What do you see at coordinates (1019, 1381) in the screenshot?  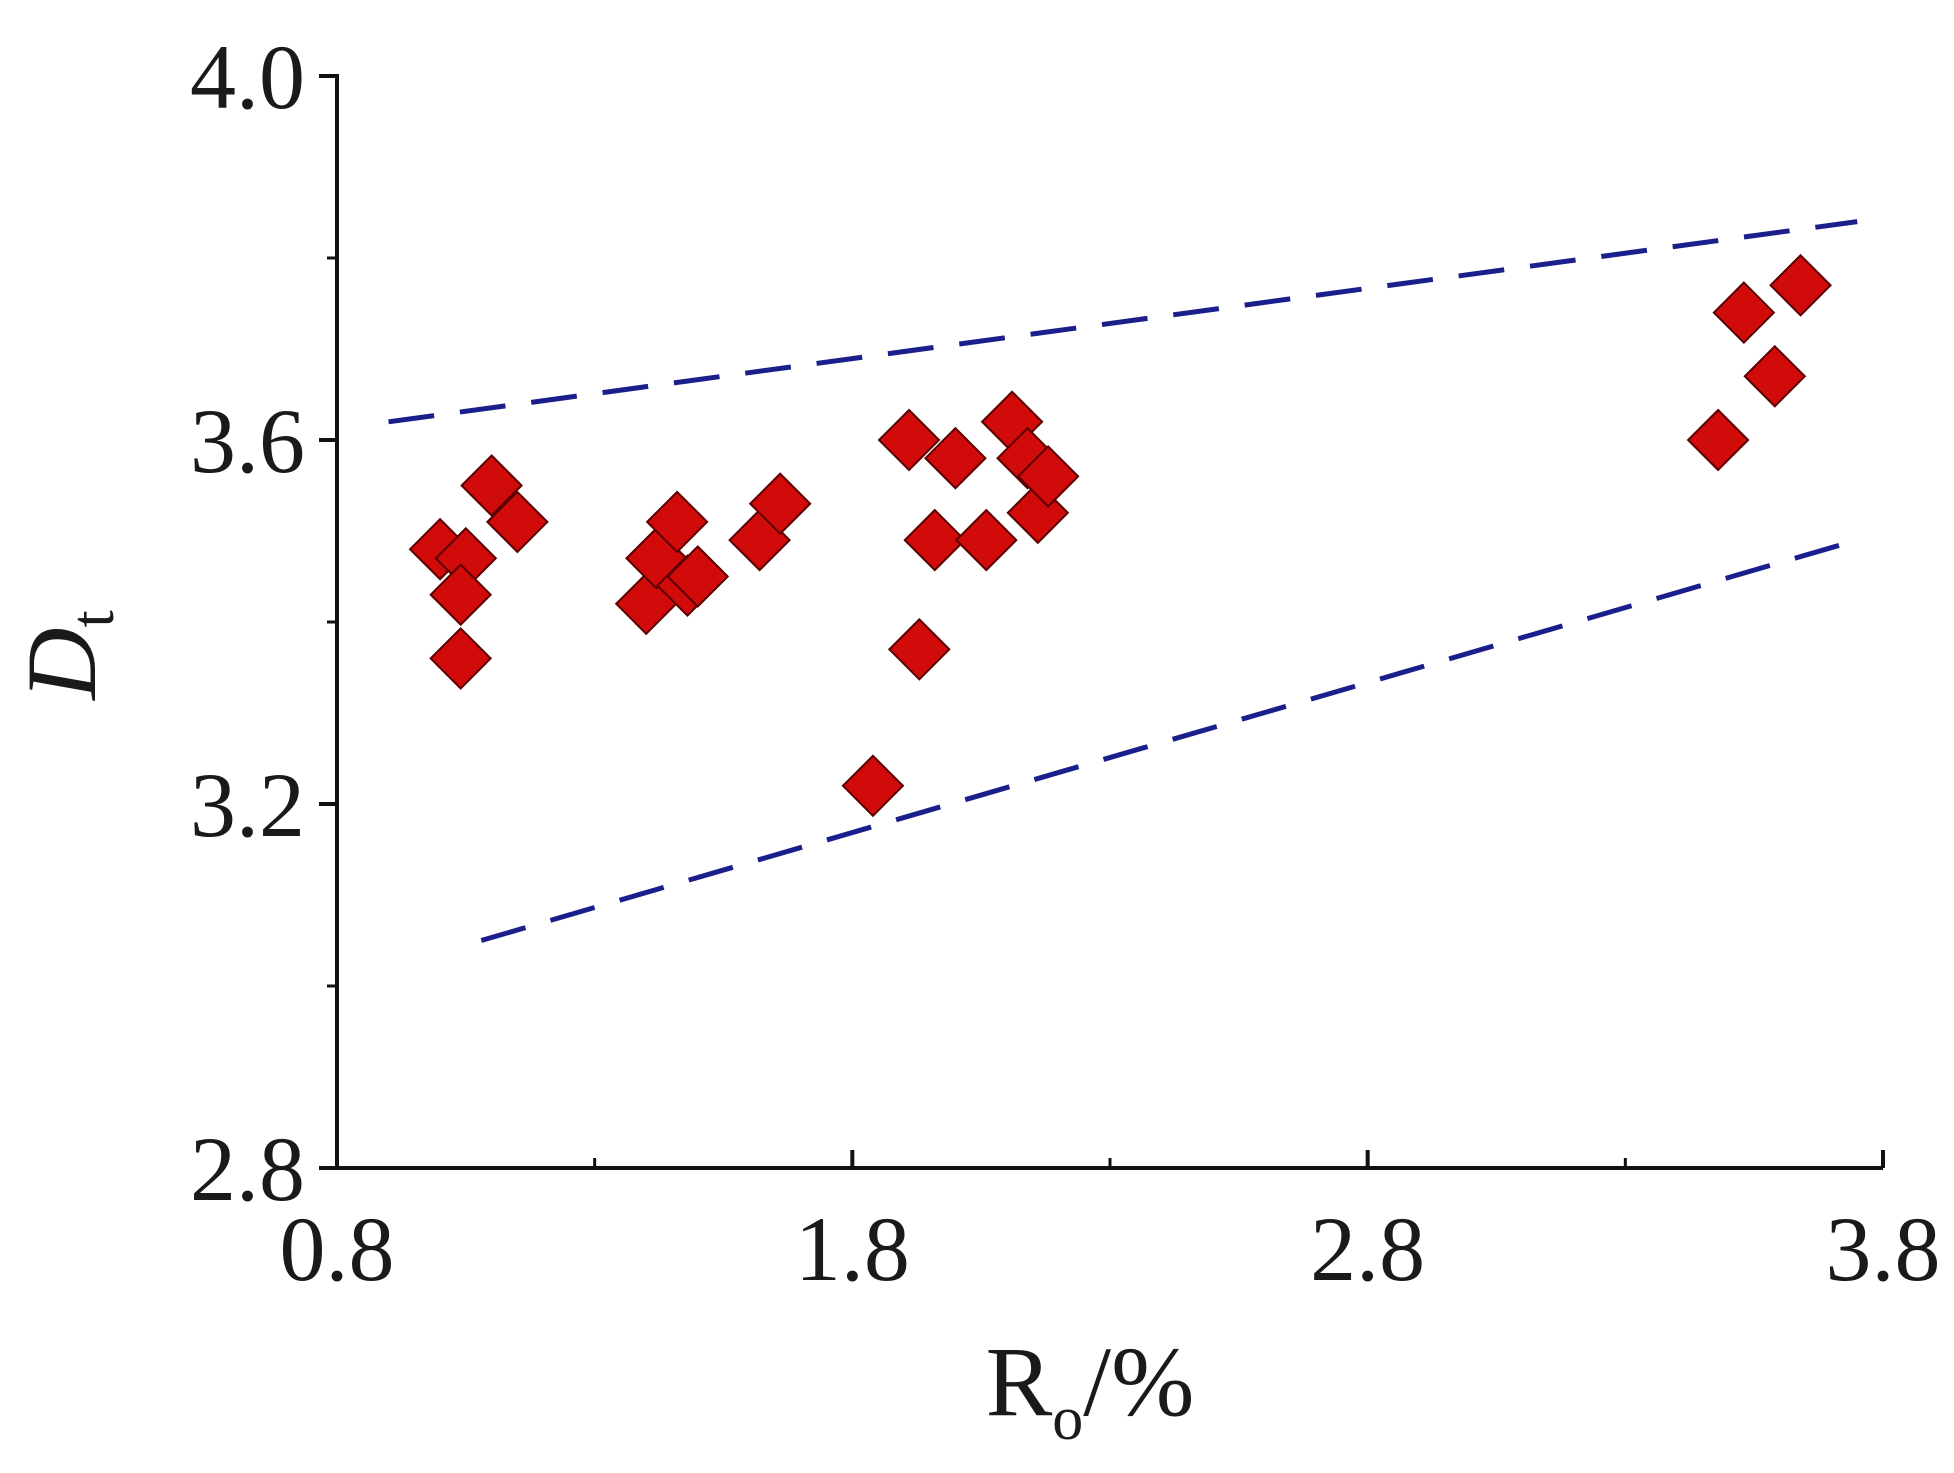 I see `x-axis-label-main: R` at bounding box center [1019, 1381].